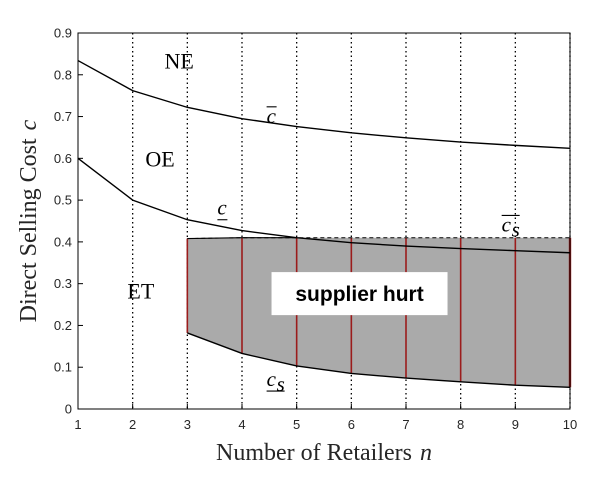  Describe the element at coordinates (351, 424) in the screenshot. I see `x-tick-label: 6` at that location.